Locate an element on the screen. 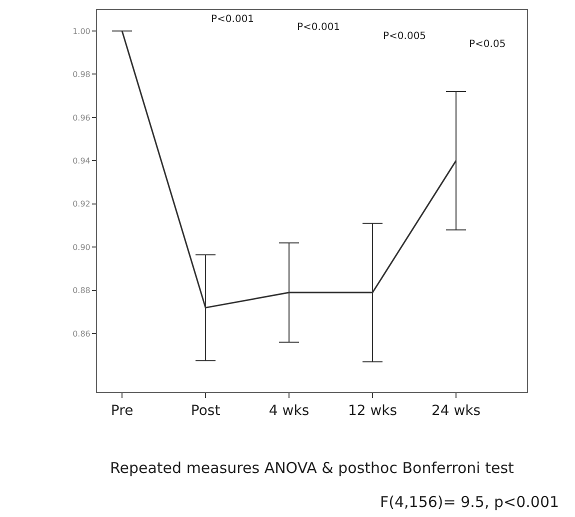 This screenshot has height=517, width=575. text: F(4,156)= 9.5, p<0.001 is located at coordinates (470, 502).